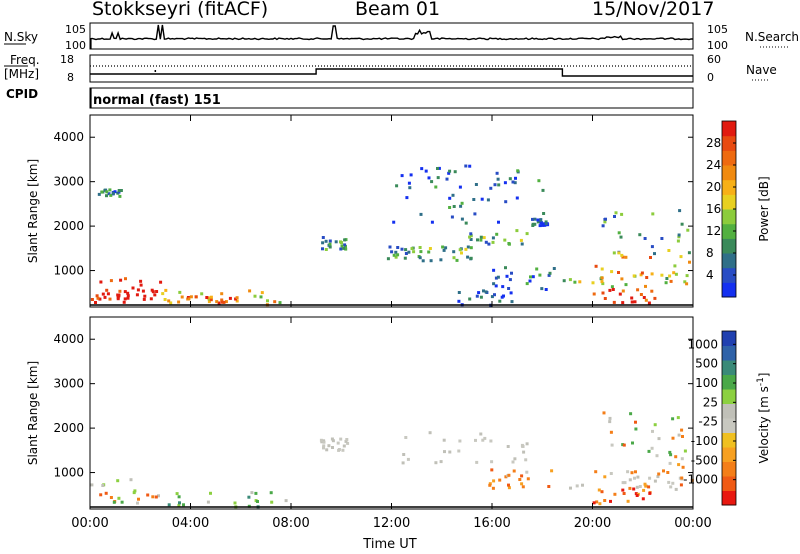 Image resolution: width=800 pixels, height=554 pixels. What do you see at coordinates (710, 402) in the screenshot?
I see `colorbar-tick-label: 25` at bounding box center [710, 402].